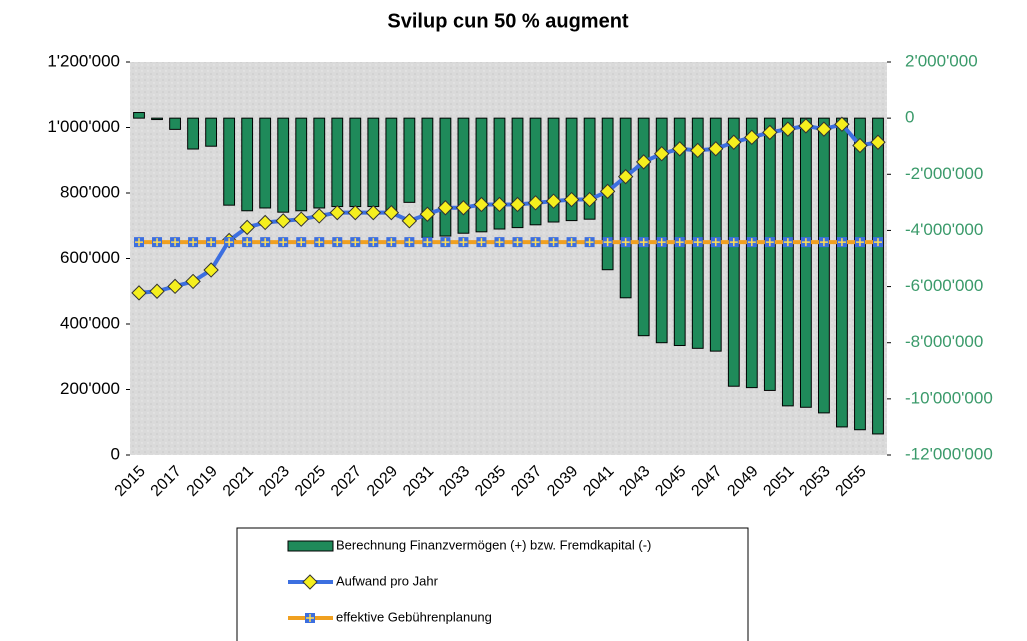 The width and height of the screenshot is (1027, 641). I want to click on y-tick-label: 800'000, so click(90, 191).